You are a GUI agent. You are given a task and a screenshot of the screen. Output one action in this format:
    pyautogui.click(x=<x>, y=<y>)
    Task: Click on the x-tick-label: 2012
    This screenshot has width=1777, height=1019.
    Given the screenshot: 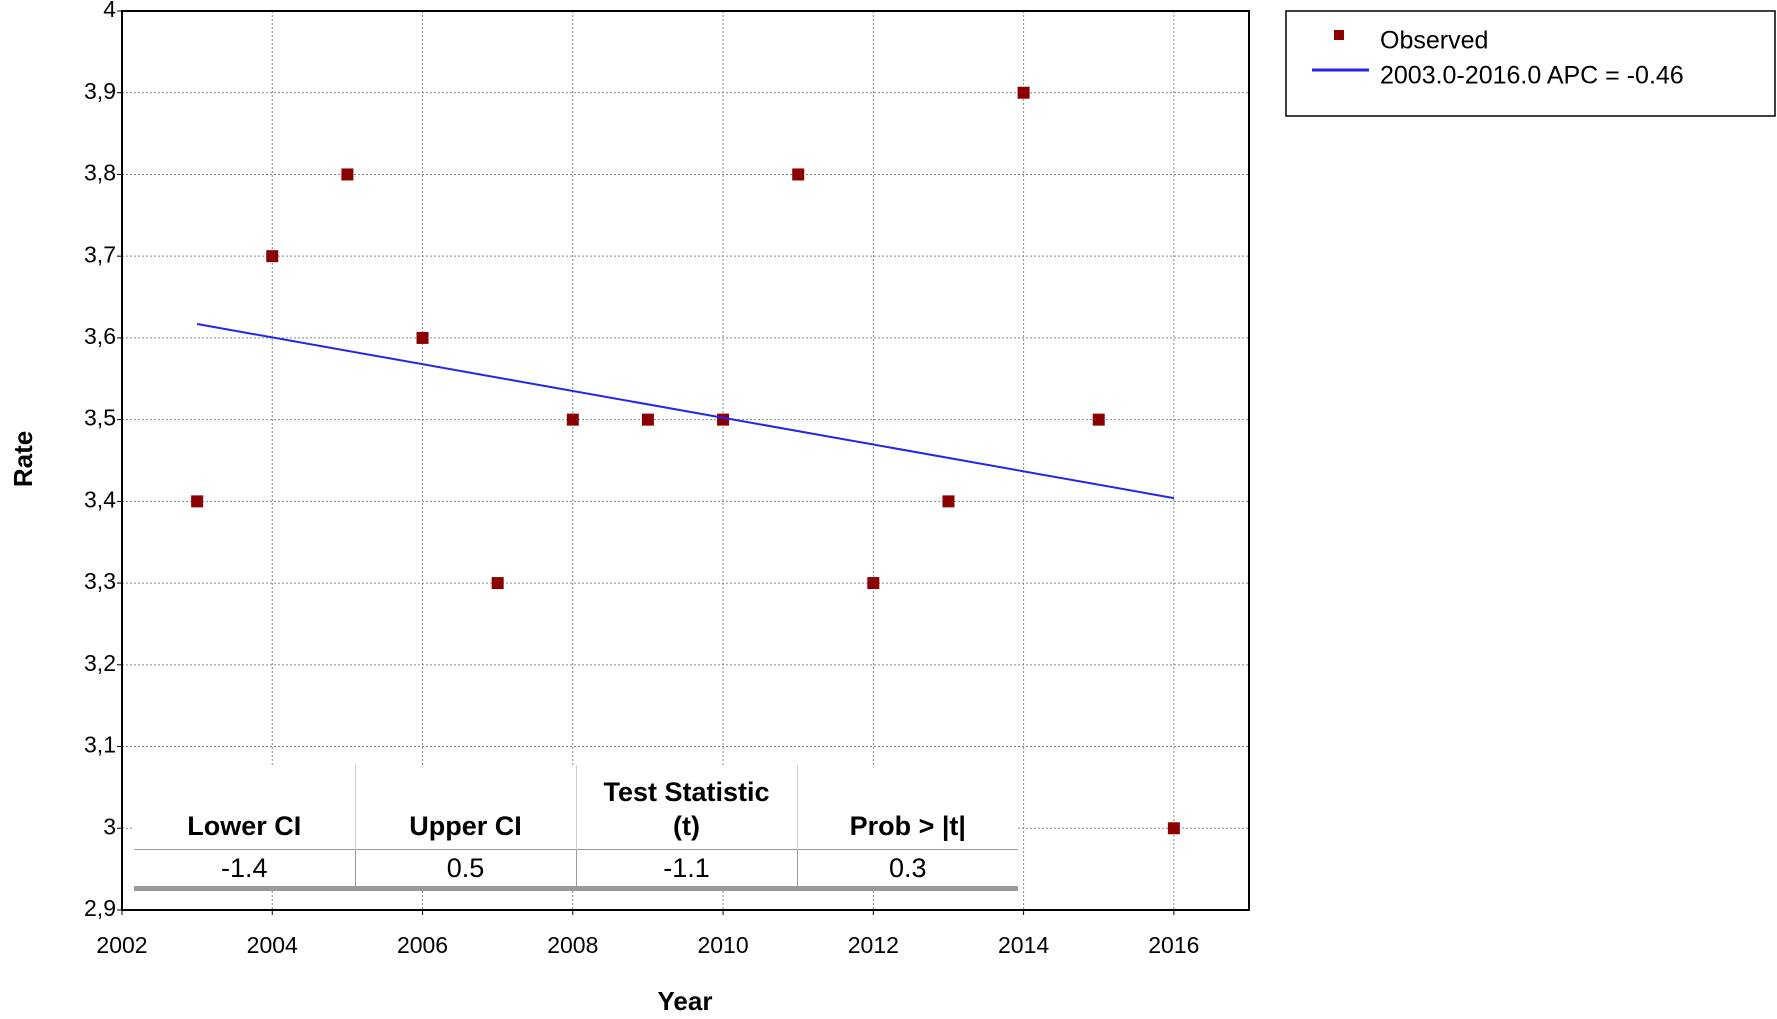 What is the action you would take?
    pyautogui.click(x=873, y=945)
    